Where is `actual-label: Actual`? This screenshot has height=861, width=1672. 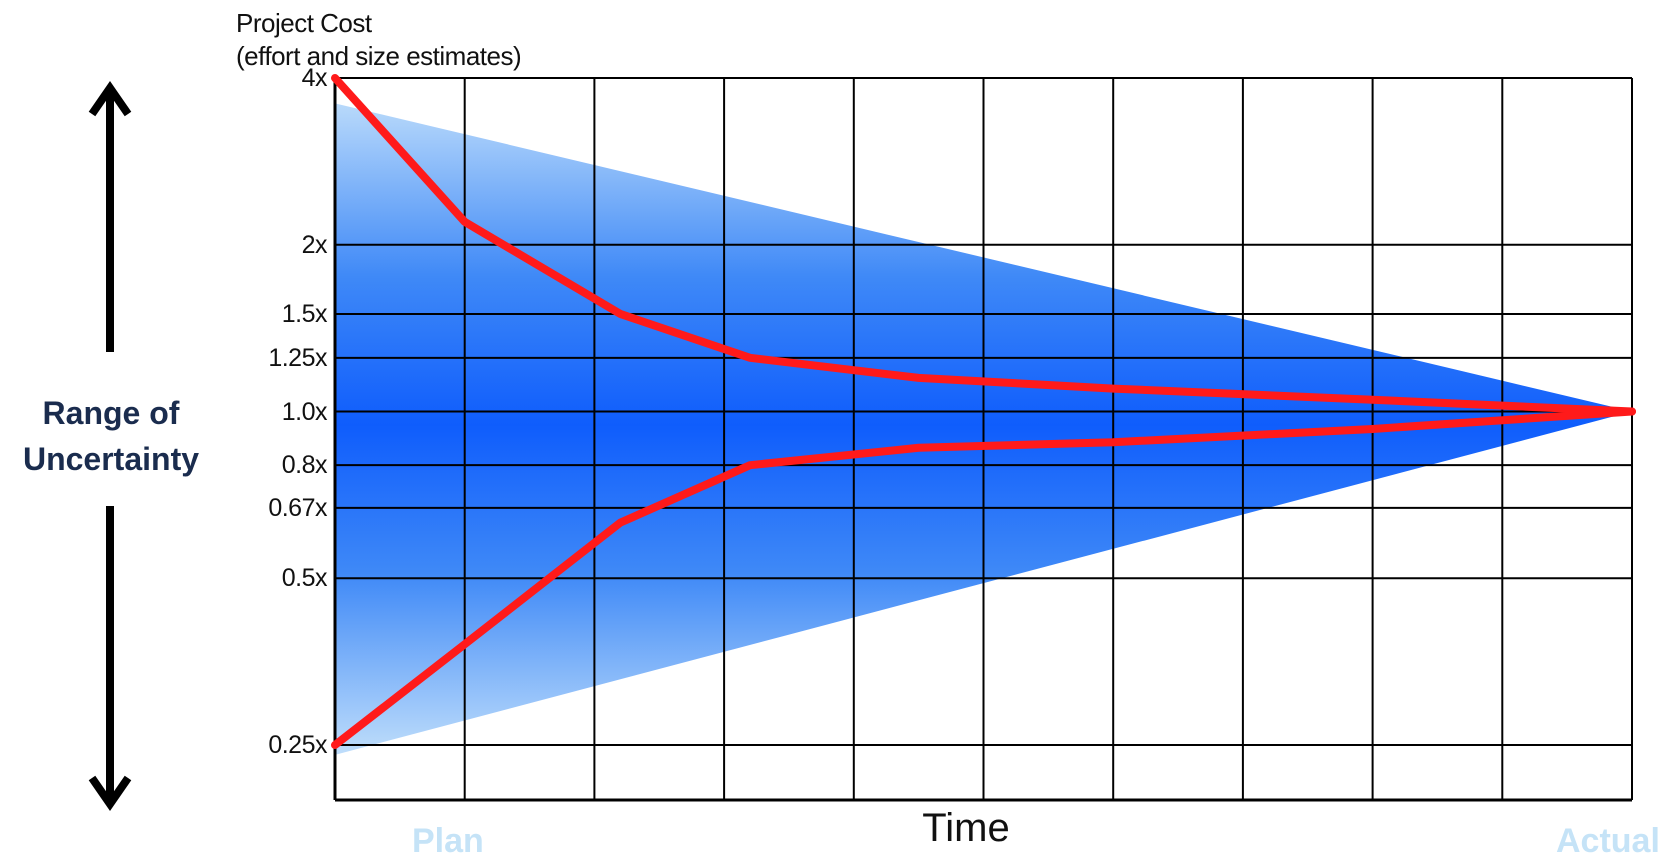 actual-label: Actual is located at coordinates (1608, 841).